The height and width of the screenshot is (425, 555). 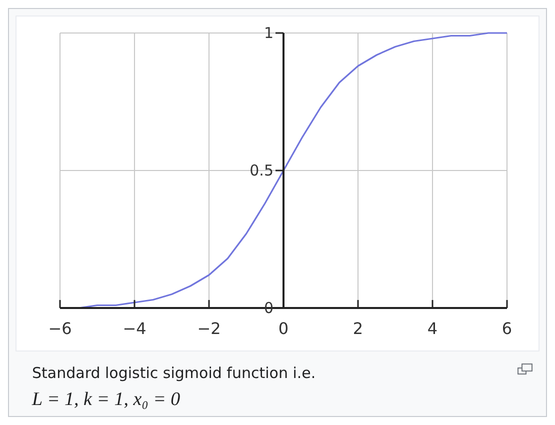 I want to click on x-tick-label: 0, so click(x=283, y=328).